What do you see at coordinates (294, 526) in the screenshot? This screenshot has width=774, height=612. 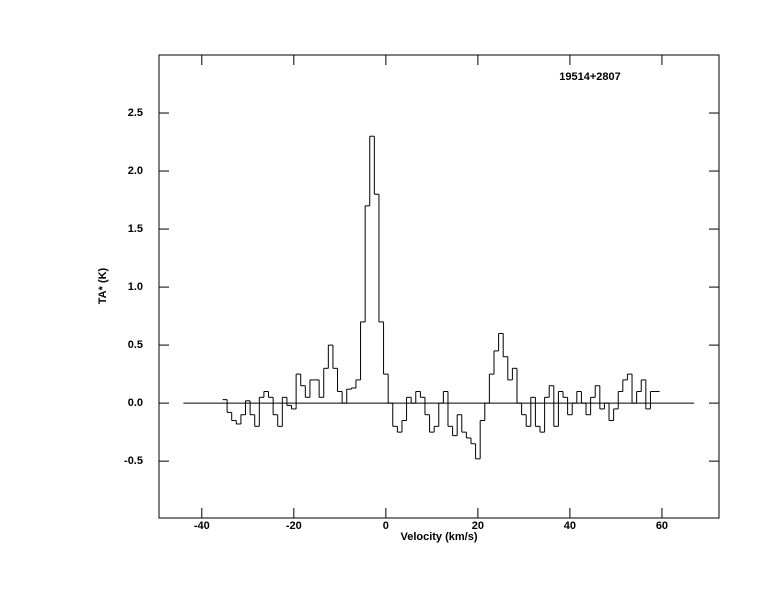 I see `x-tick-label: -20` at bounding box center [294, 526].